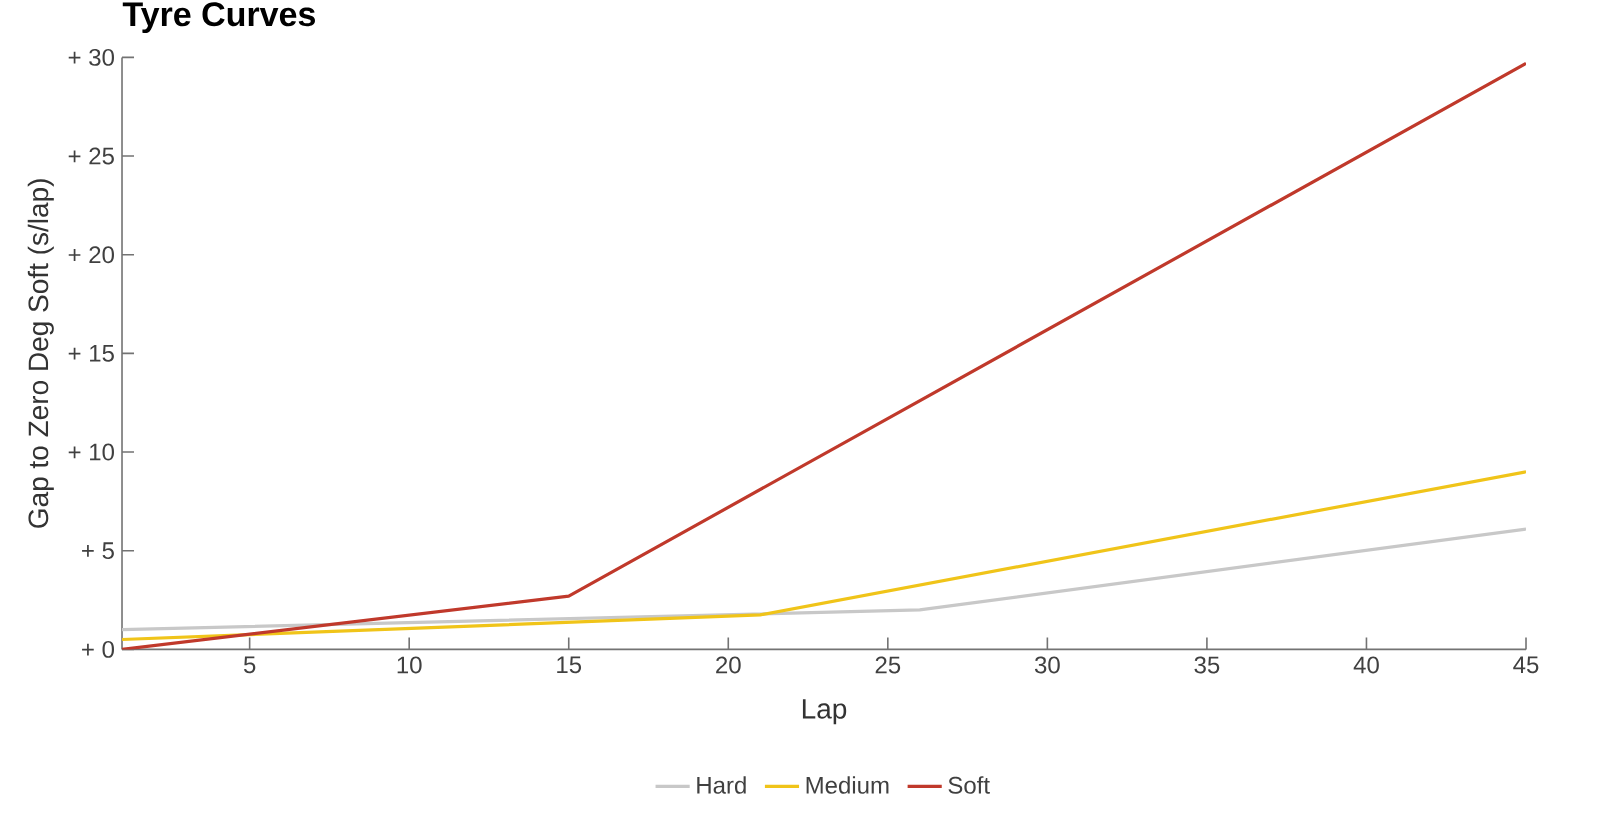 This screenshot has width=1600, height=828. What do you see at coordinates (824, 712) in the screenshot?
I see `x-axis-title: Lap` at bounding box center [824, 712].